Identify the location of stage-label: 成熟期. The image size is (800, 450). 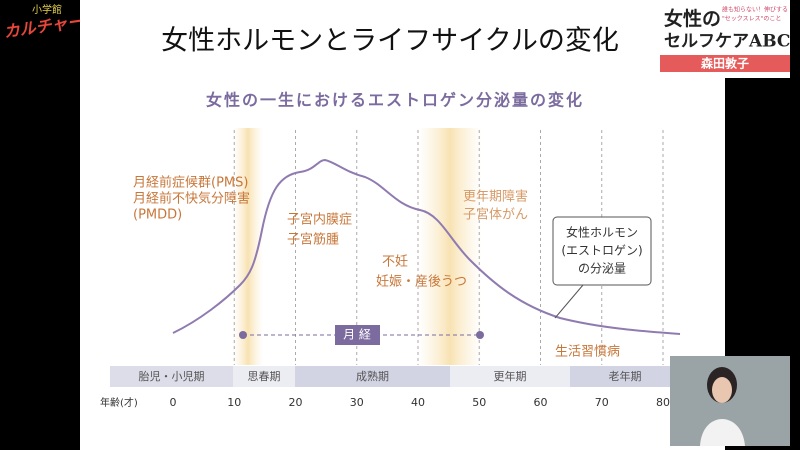
(372, 376).